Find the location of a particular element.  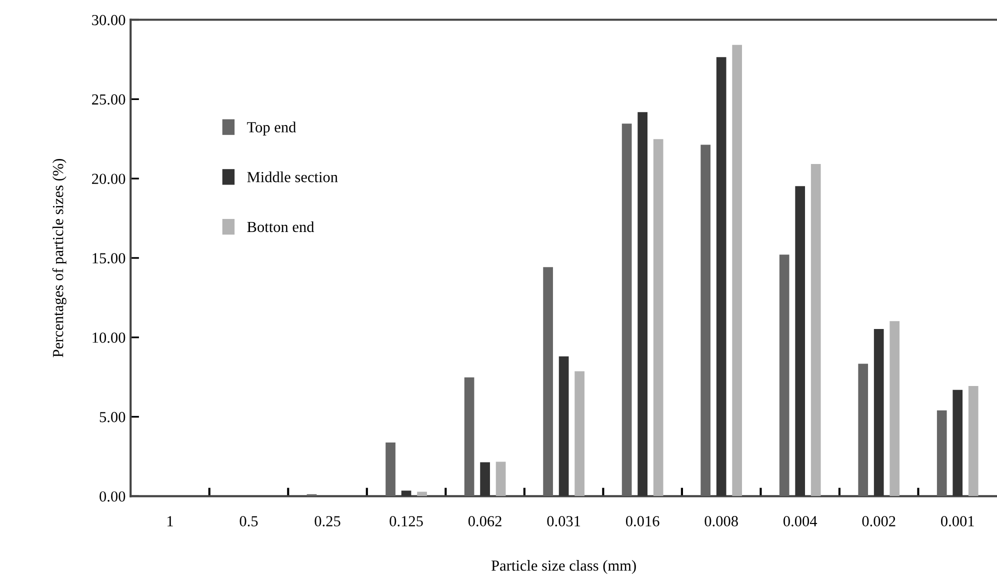

x-tick-label: 0.25 is located at coordinates (327, 521).